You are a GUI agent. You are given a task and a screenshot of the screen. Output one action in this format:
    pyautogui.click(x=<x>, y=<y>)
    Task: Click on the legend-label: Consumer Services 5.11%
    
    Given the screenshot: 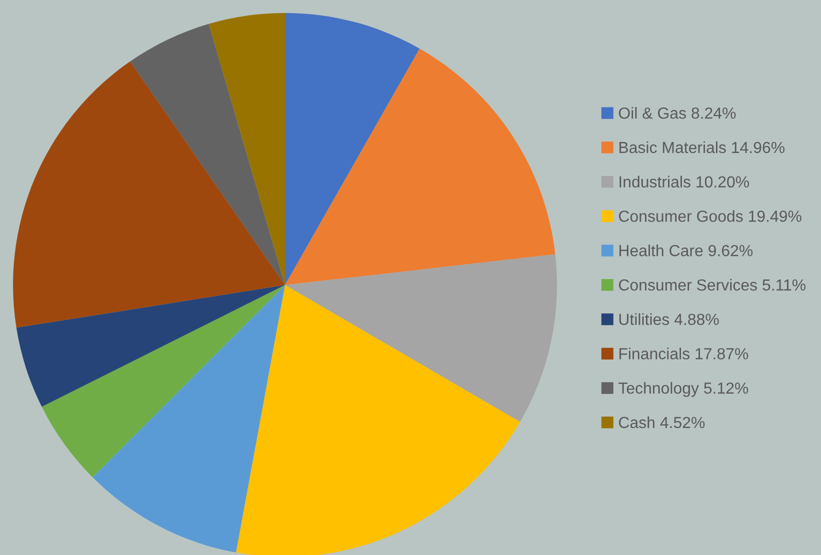 What is the action you would take?
    pyautogui.click(x=712, y=284)
    